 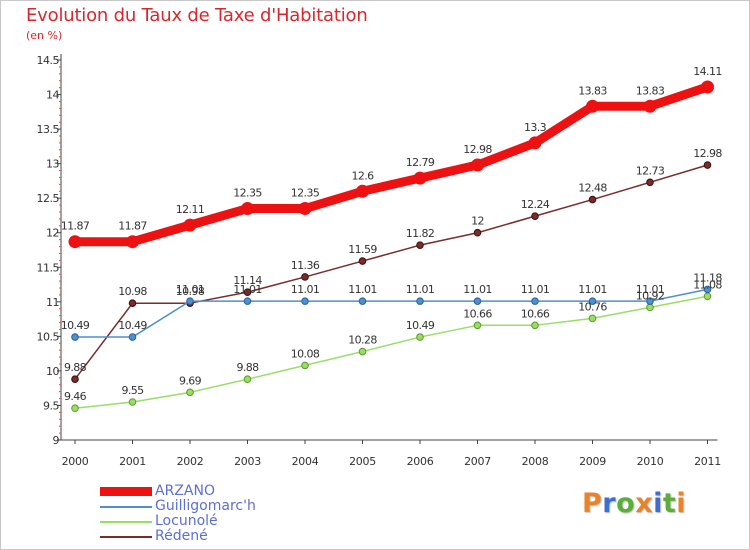 What do you see at coordinates (75, 461) in the screenshot?
I see `x-tick-label: 2000` at bounding box center [75, 461].